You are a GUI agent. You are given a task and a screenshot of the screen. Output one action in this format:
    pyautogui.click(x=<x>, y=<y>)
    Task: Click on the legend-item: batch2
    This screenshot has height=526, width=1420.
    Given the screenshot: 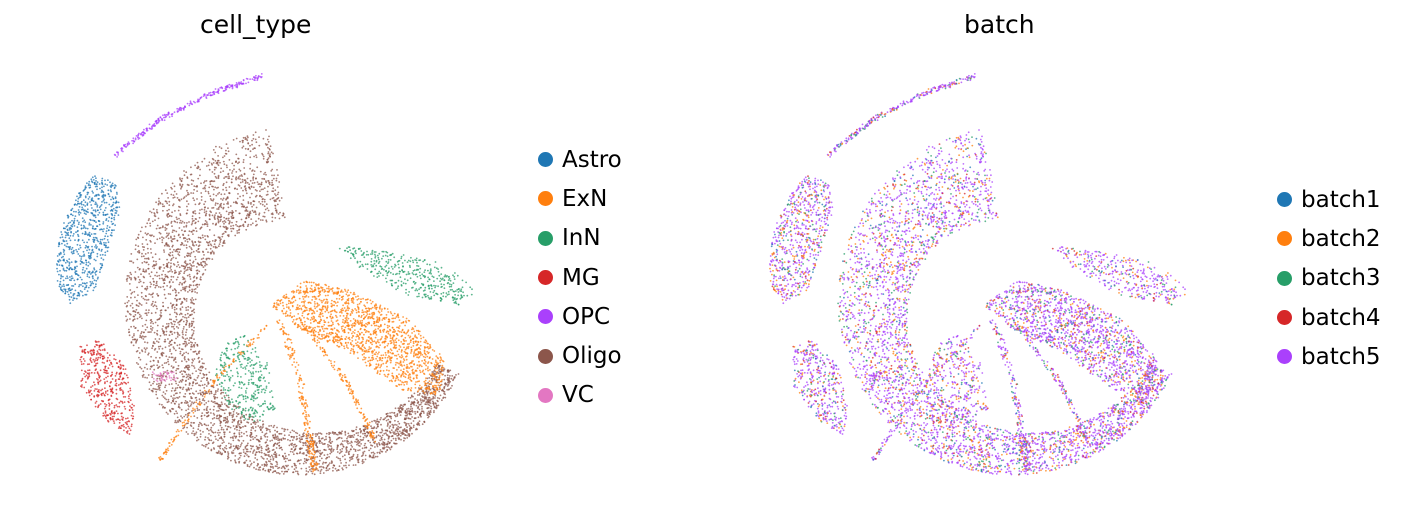 What is the action you would take?
    pyautogui.click(x=1329, y=238)
    